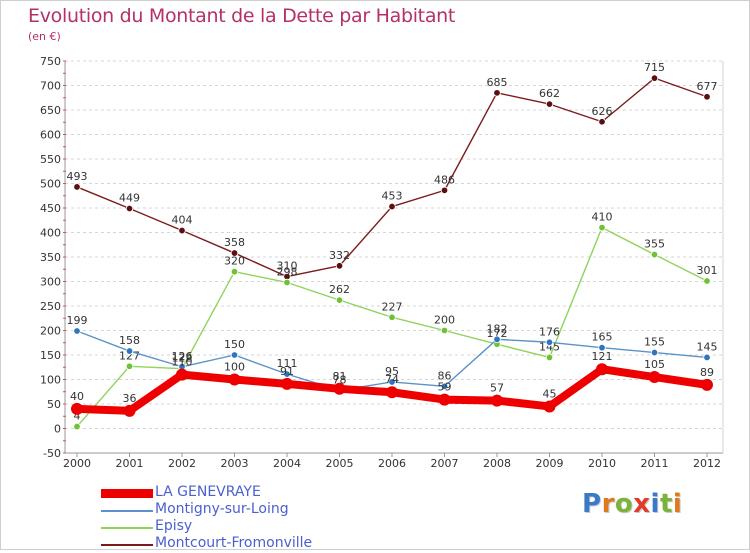  What do you see at coordinates (549, 346) in the screenshot?
I see `data-label-episy: 145` at bounding box center [549, 346].